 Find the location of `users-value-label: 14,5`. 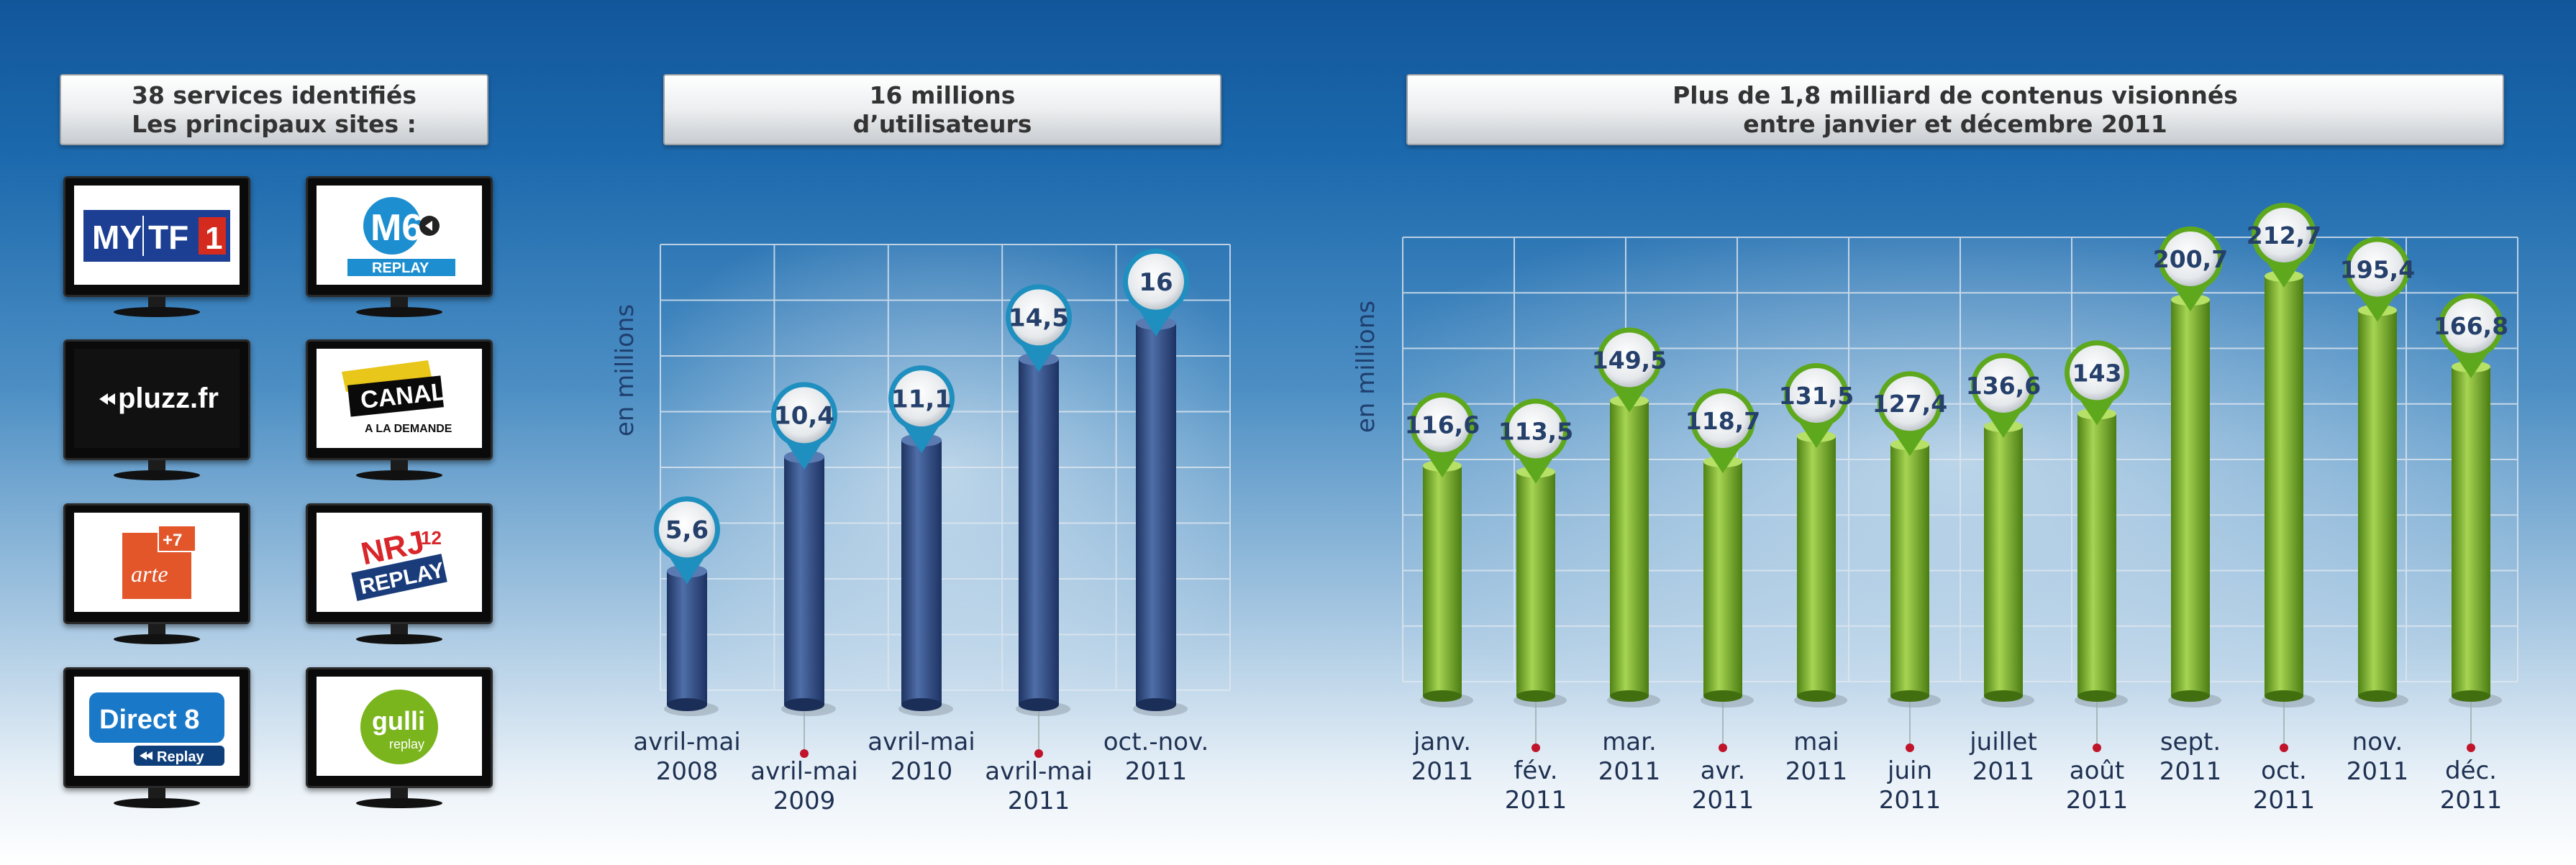

users-value-label: 14,5 is located at coordinates (1039, 318).